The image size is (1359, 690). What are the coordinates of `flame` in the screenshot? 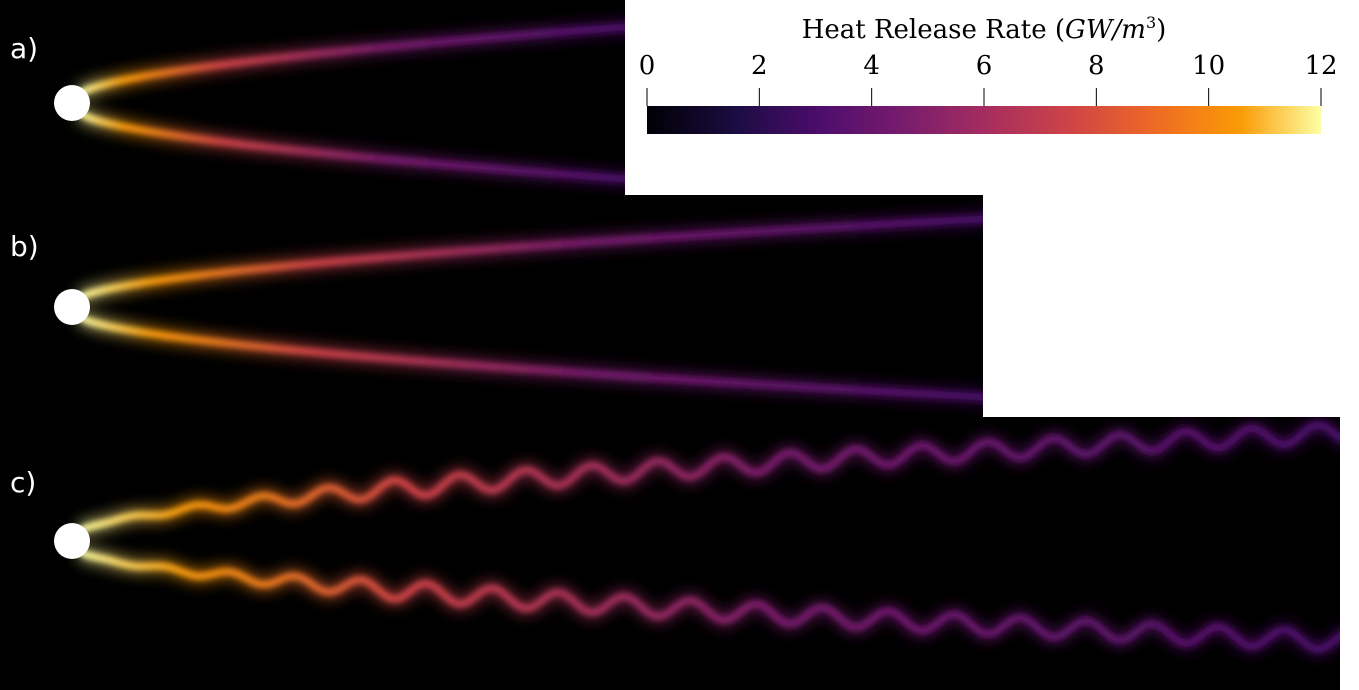 It's located at (349, 103).